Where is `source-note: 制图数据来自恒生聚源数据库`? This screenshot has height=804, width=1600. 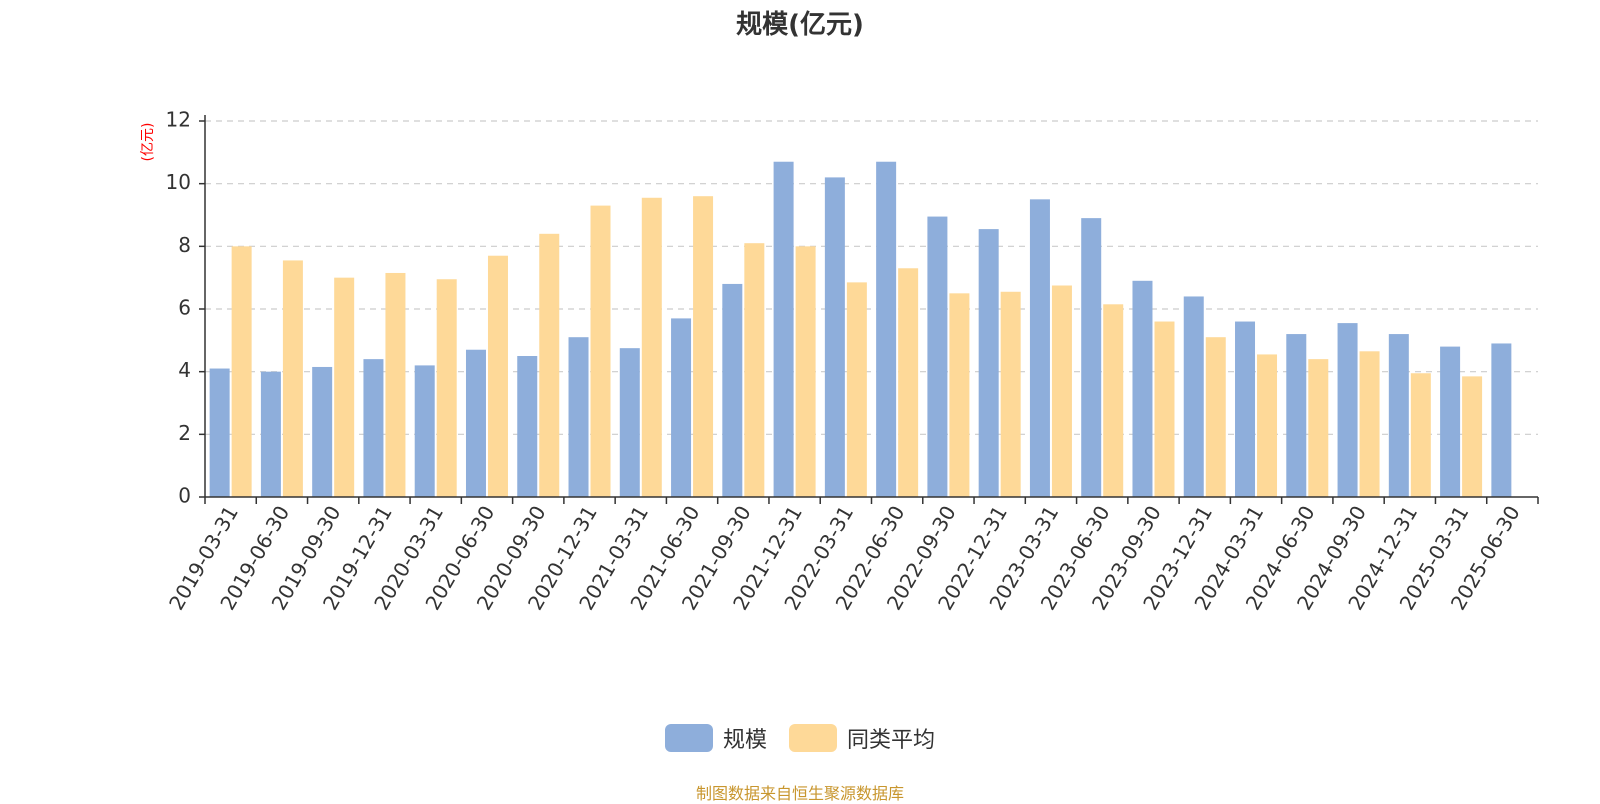 source-note: 制图数据来自恒生聚源数据库 is located at coordinates (799, 793).